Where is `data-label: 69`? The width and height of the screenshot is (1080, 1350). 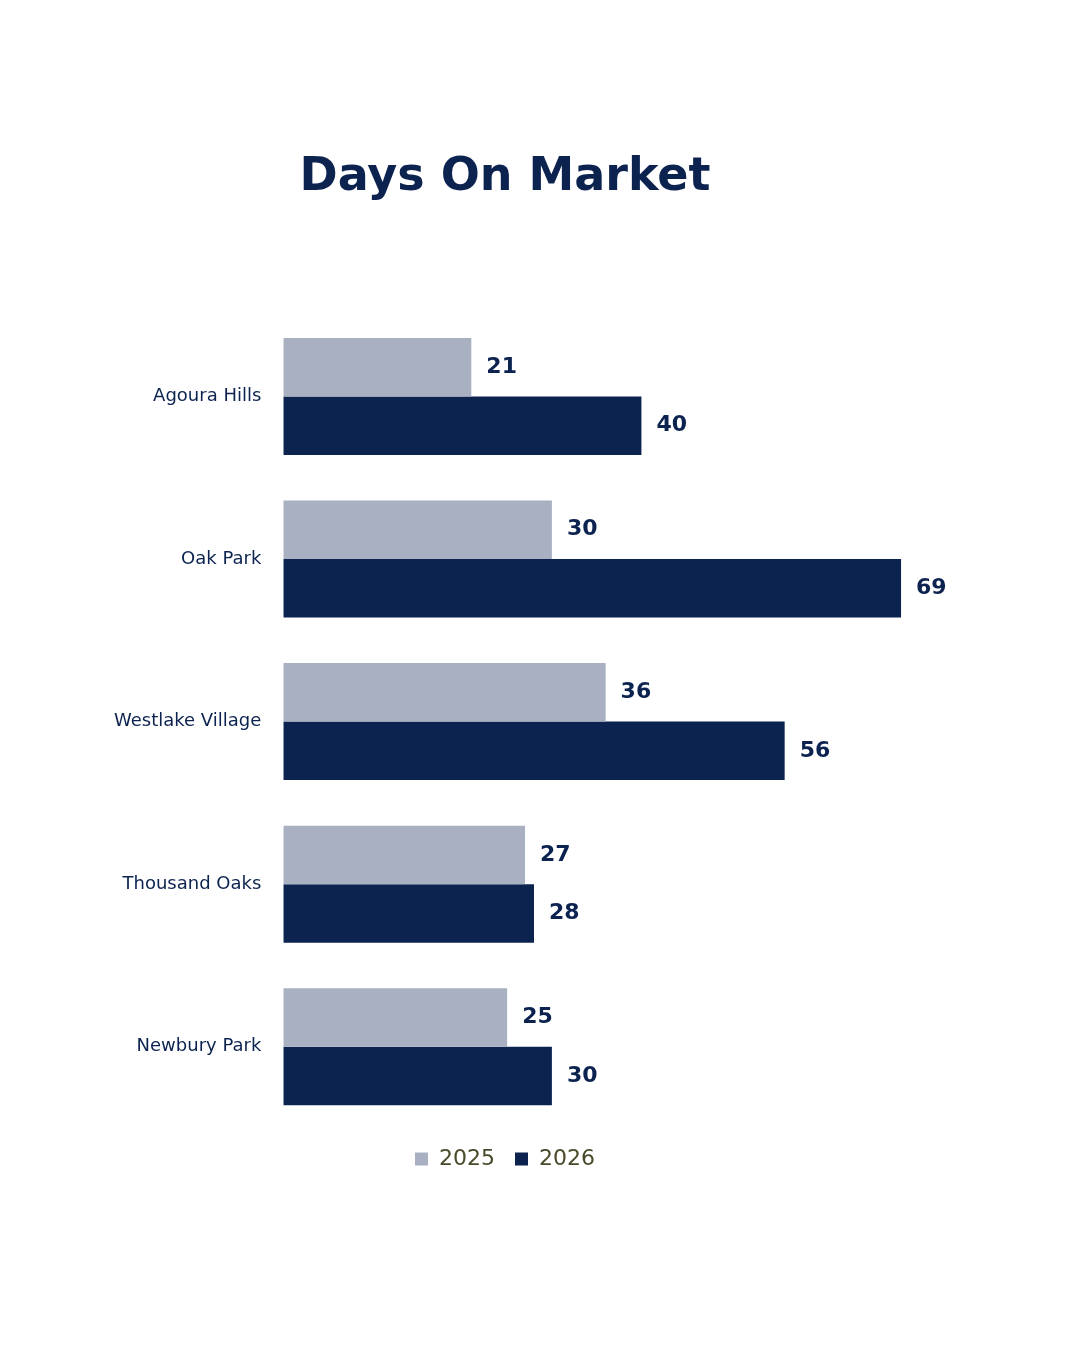
data-label: 69 is located at coordinates (931, 587).